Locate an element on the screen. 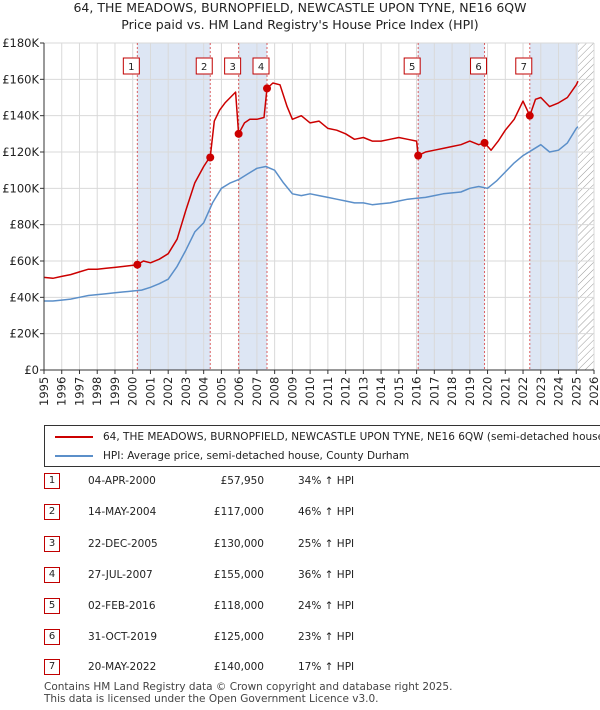 The image size is (600, 710). transaction-number: 3 is located at coordinates (52, 544).